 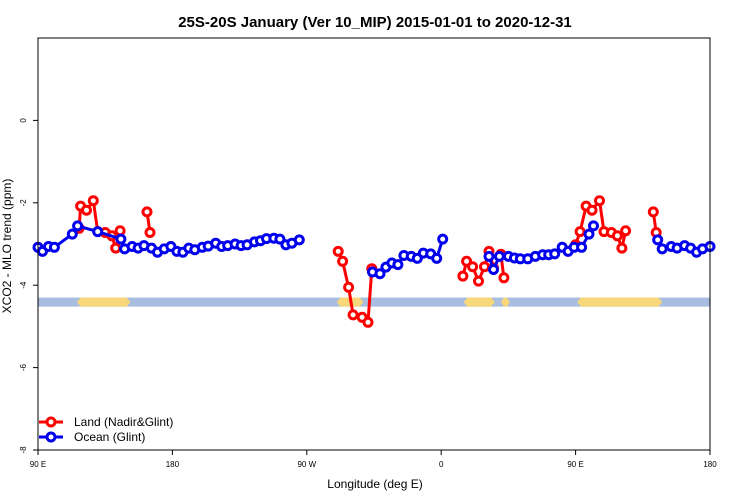 I want to click on ocean-band, so click(x=374, y=302).